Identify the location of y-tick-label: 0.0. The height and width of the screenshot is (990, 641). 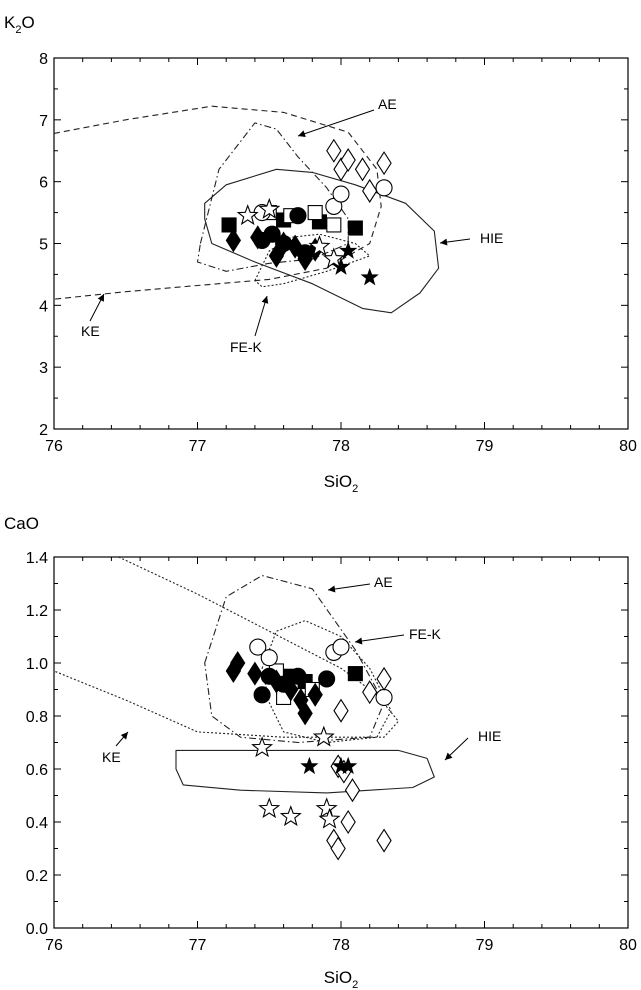
(37, 929).